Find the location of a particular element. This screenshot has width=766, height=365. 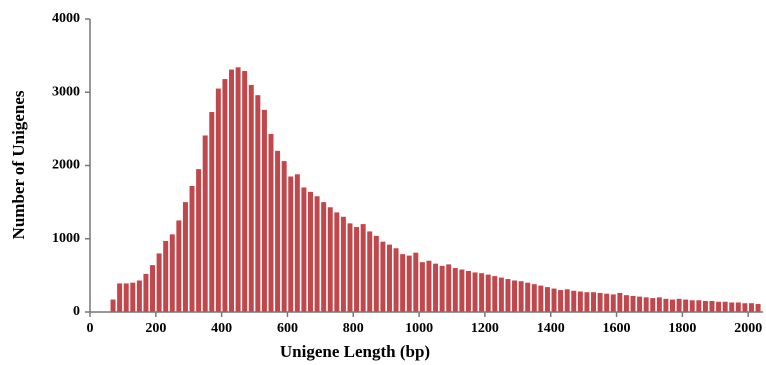

y-axis-title: Number of Unigenes is located at coordinates (18, 164).